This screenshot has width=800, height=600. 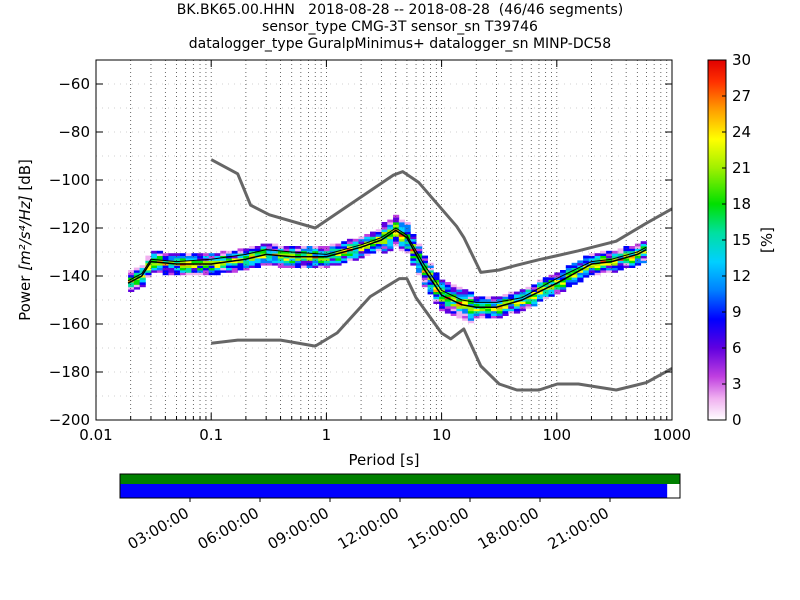 What do you see at coordinates (25, 240) in the screenshot?
I see `y-axis-label: Power [m²/s⁴/Hz] [dB]` at bounding box center [25, 240].